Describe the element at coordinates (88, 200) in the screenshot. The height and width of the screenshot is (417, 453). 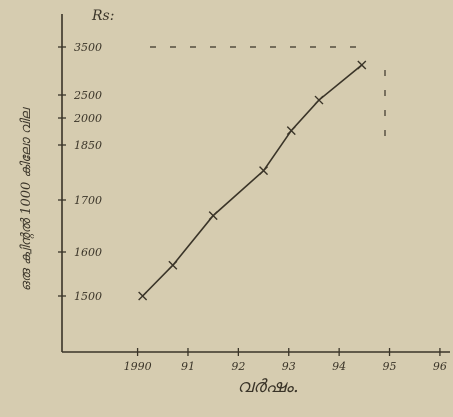
I see `y-tick-label: 1700` at that location.